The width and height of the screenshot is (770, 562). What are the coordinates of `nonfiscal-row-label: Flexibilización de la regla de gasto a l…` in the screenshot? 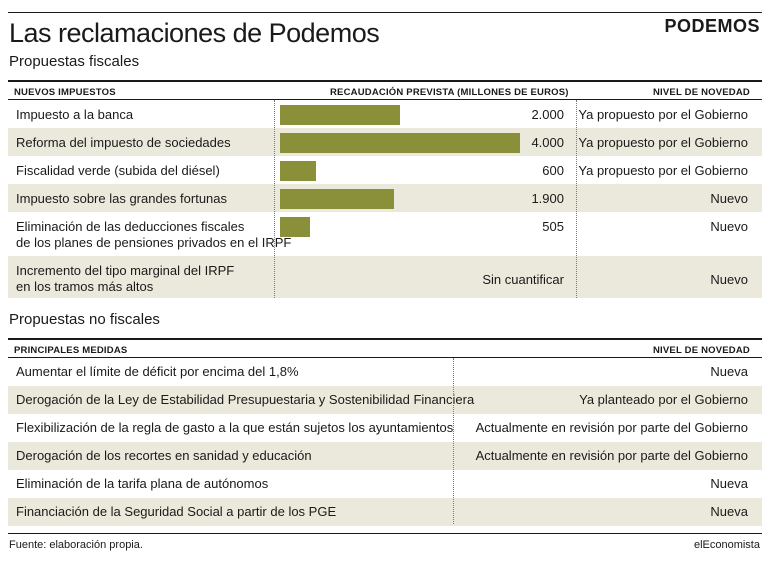 It's located at (235, 427).